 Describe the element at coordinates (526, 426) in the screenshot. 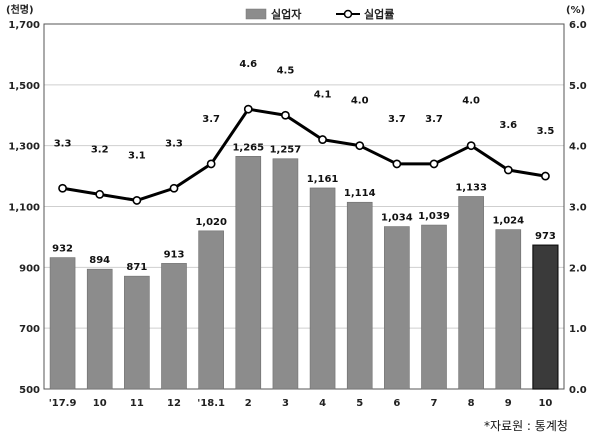

I see `source-note: *자료원 : 통계청` at that location.